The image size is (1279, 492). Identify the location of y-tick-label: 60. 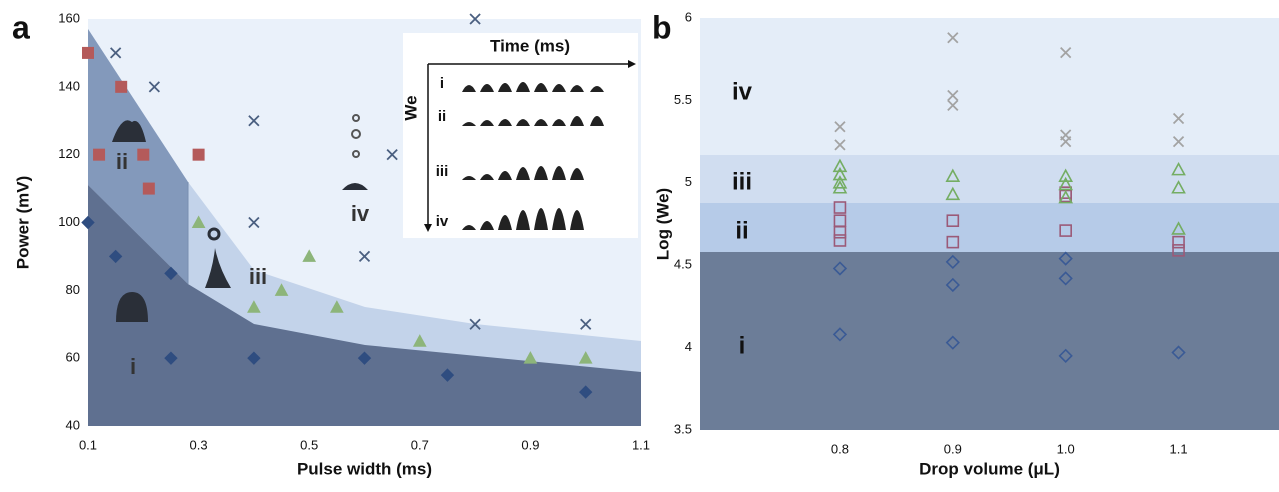
(73, 357).